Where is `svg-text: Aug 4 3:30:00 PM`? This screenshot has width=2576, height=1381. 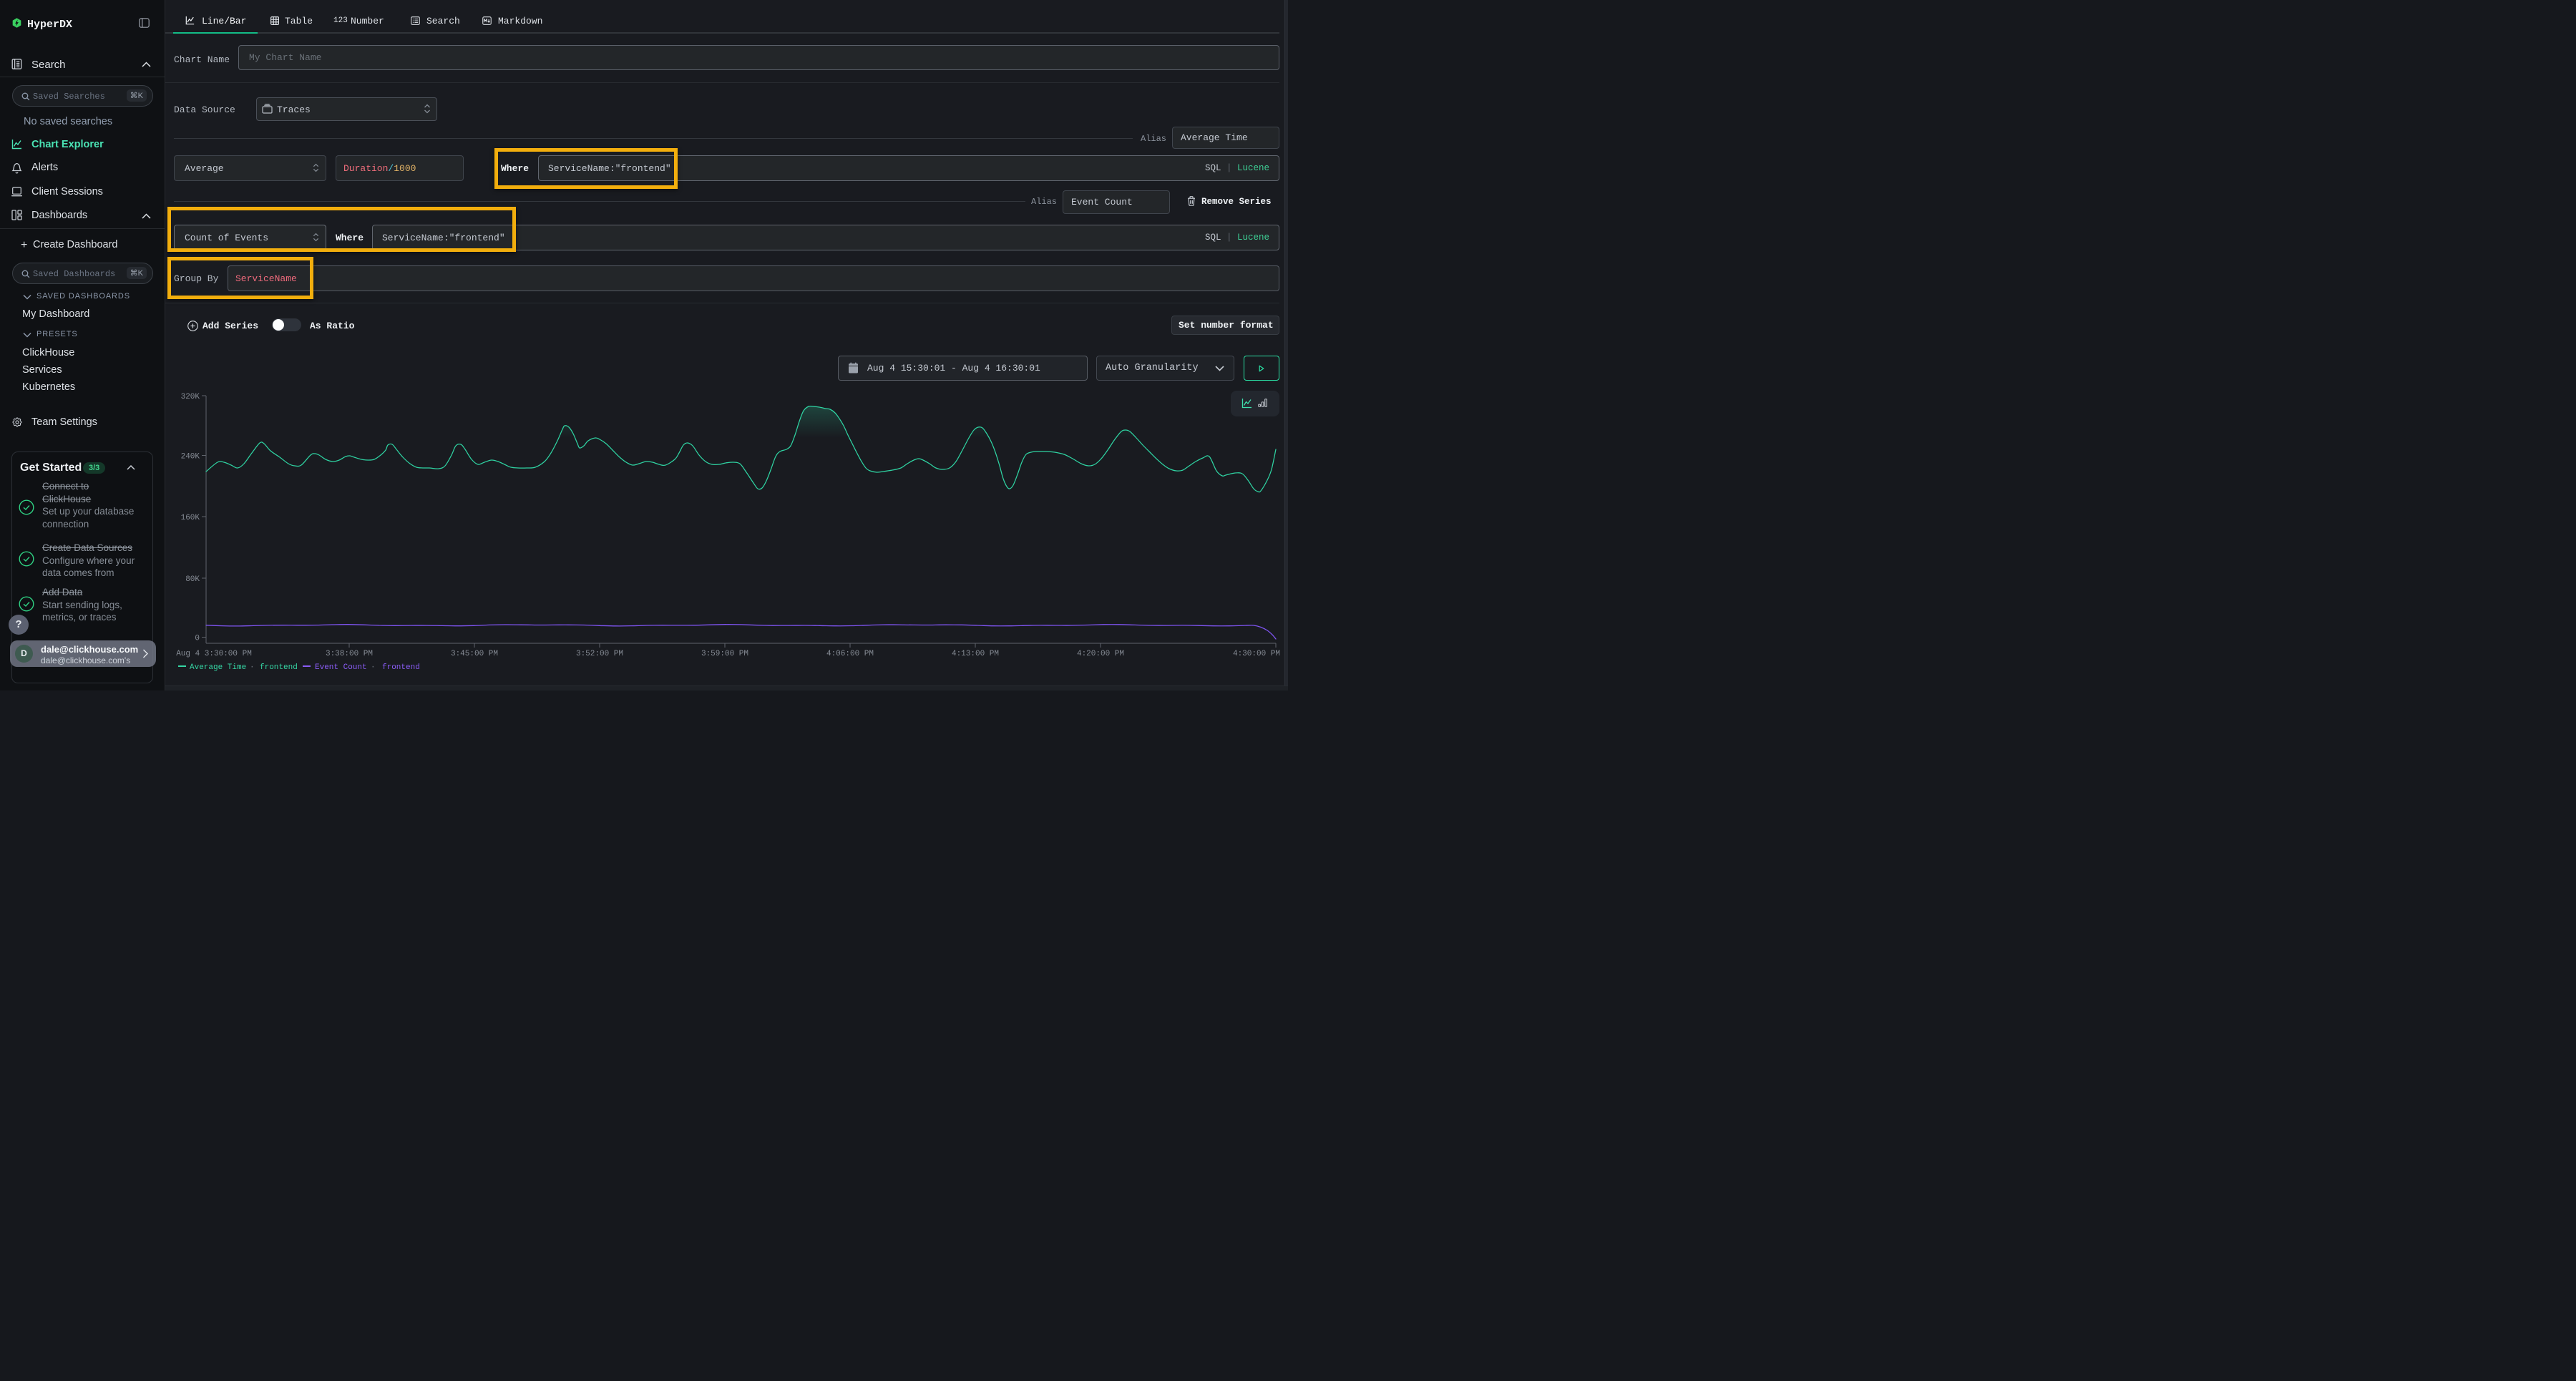 svg-text: Aug 4 3:30:00 PM is located at coordinates (214, 654).